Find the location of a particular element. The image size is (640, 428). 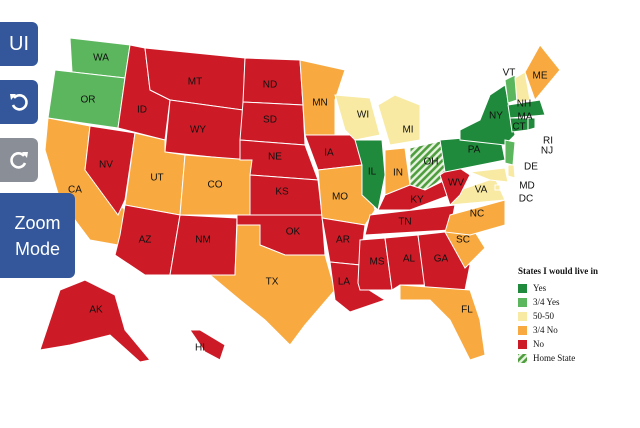

zoom-mode-button: Zoom Mode is located at coordinates (37, 235).